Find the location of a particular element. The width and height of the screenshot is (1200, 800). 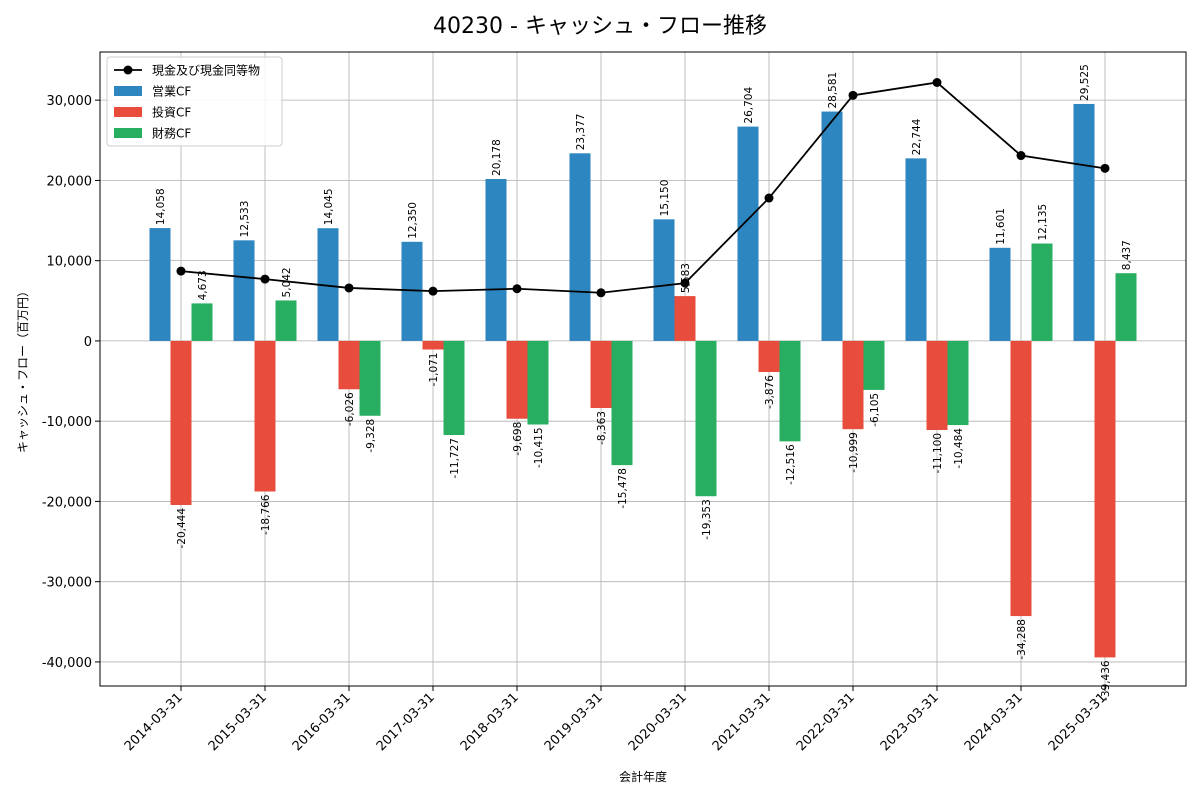

data-label-財務CF: 8,437 is located at coordinates (1127, 255).